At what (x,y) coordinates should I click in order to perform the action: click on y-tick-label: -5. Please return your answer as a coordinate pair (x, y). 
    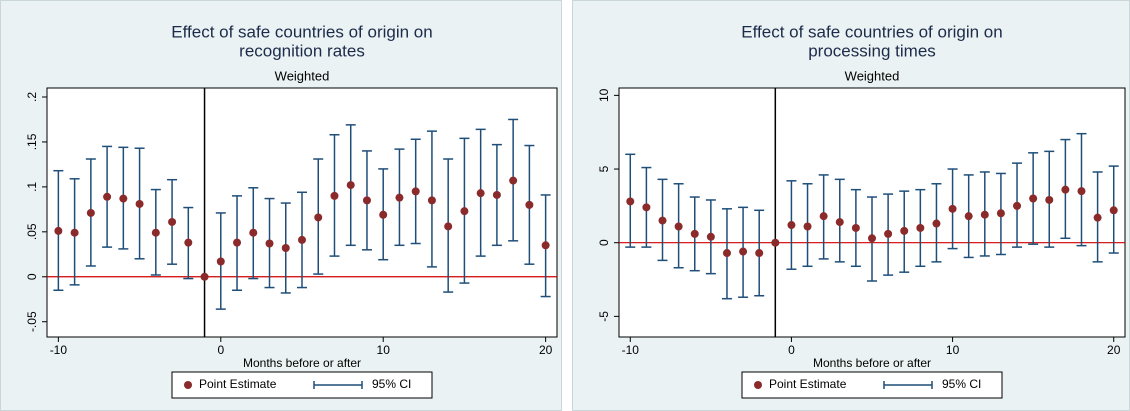
    Looking at the image, I should click on (604, 316).